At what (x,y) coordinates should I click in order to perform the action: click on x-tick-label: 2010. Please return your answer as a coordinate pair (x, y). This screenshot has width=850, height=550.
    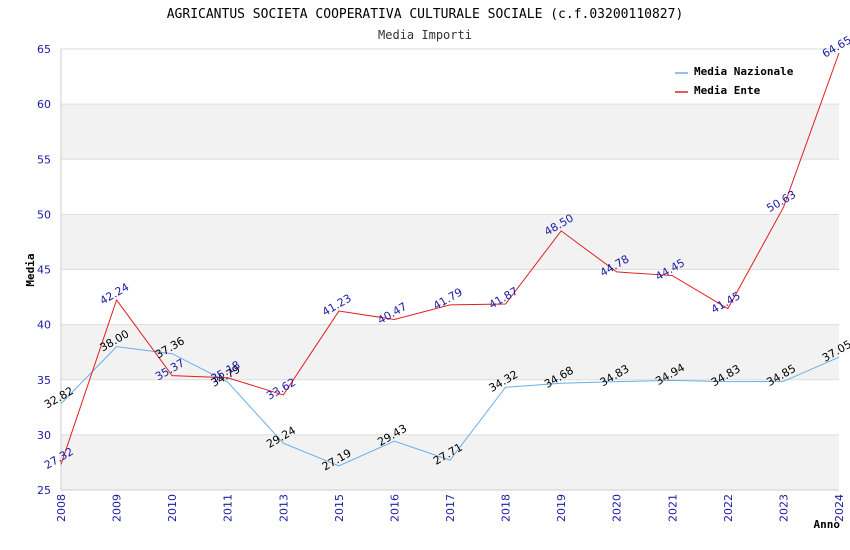
    Looking at the image, I should click on (172, 508).